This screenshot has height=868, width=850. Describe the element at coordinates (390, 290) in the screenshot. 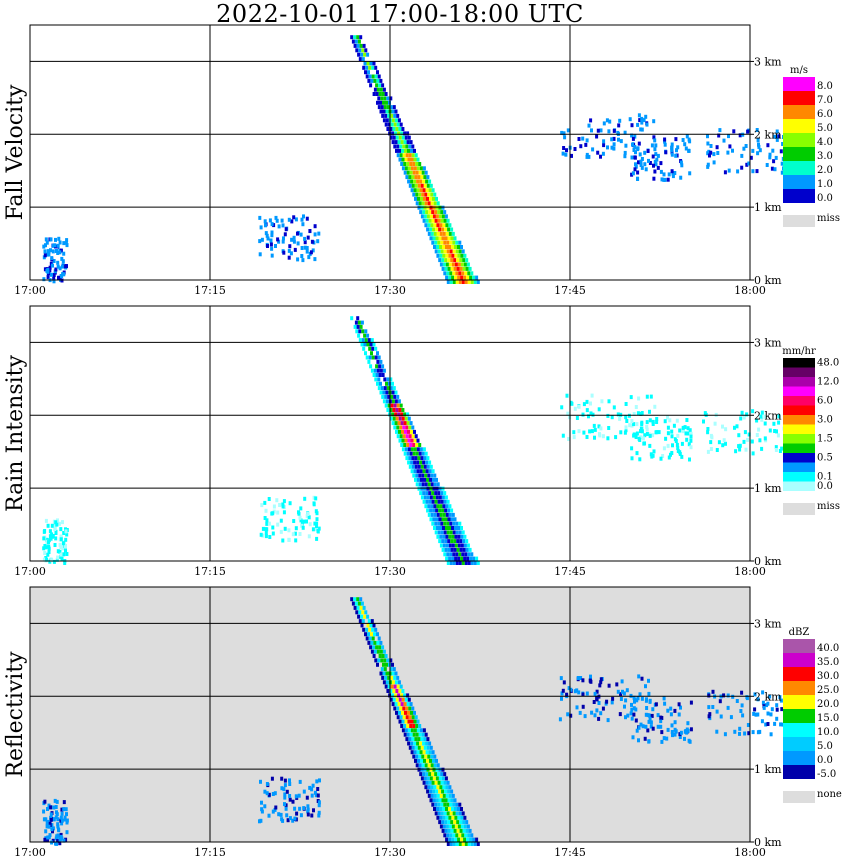

I see `x-tick-label: 17:30` at that location.